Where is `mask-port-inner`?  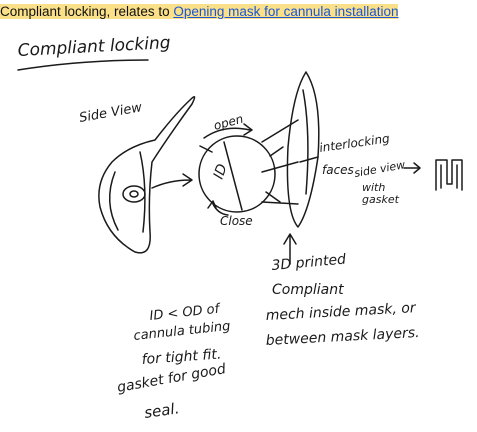 mask-port-inner is located at coordinates (134, 194).